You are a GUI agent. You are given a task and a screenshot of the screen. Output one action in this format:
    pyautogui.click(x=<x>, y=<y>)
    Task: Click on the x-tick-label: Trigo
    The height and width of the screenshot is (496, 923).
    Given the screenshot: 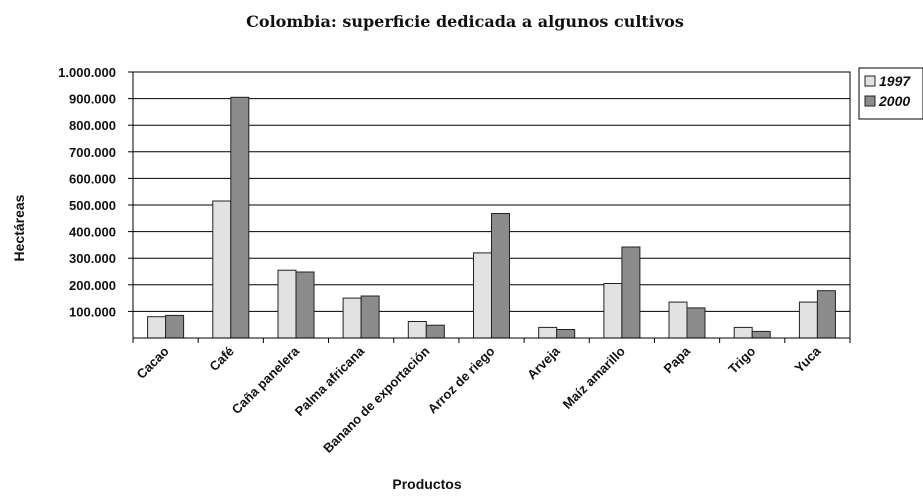 What is the action you would take?
    pyautogui.click(x=741, y=359)
    